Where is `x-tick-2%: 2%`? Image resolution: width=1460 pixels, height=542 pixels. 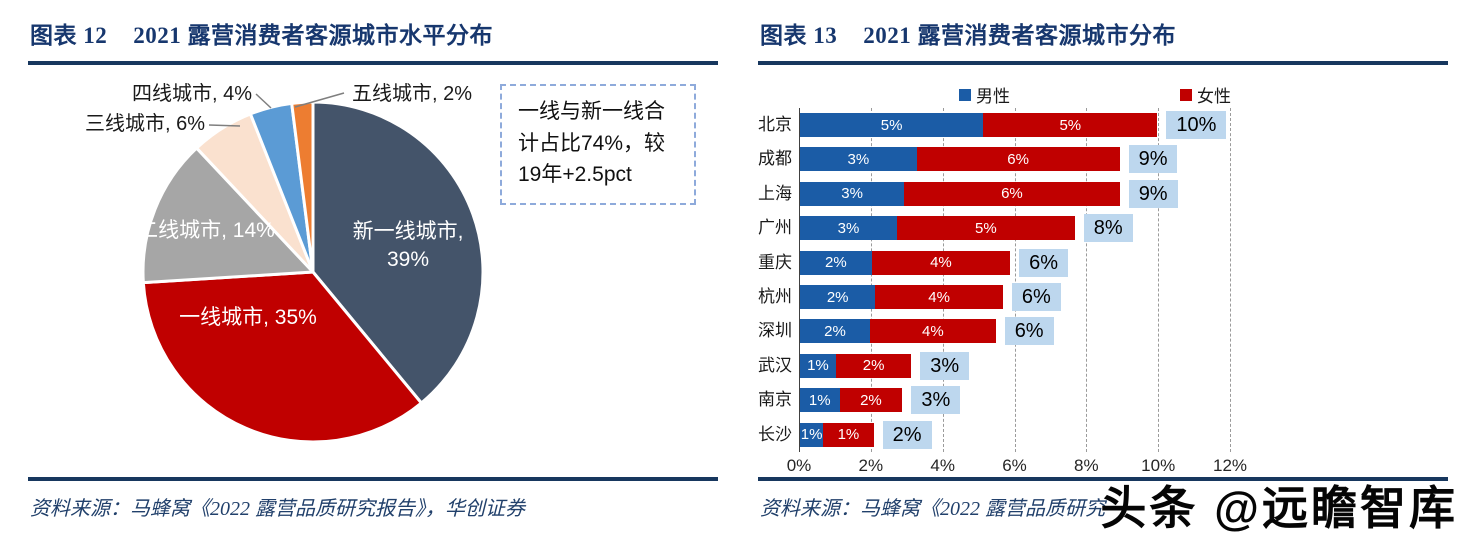 x-tick-2%: 2% is located at coordinates (871, 465).